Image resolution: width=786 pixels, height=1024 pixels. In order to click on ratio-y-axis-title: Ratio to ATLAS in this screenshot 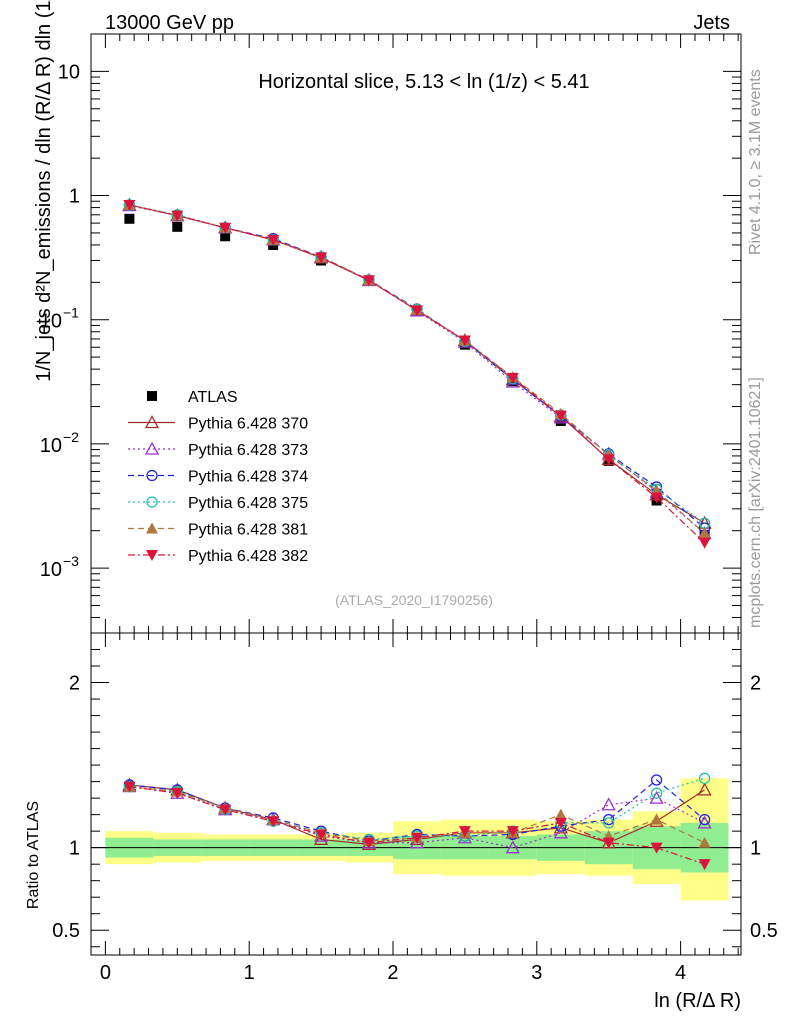, I will do `click(33, 855)`.